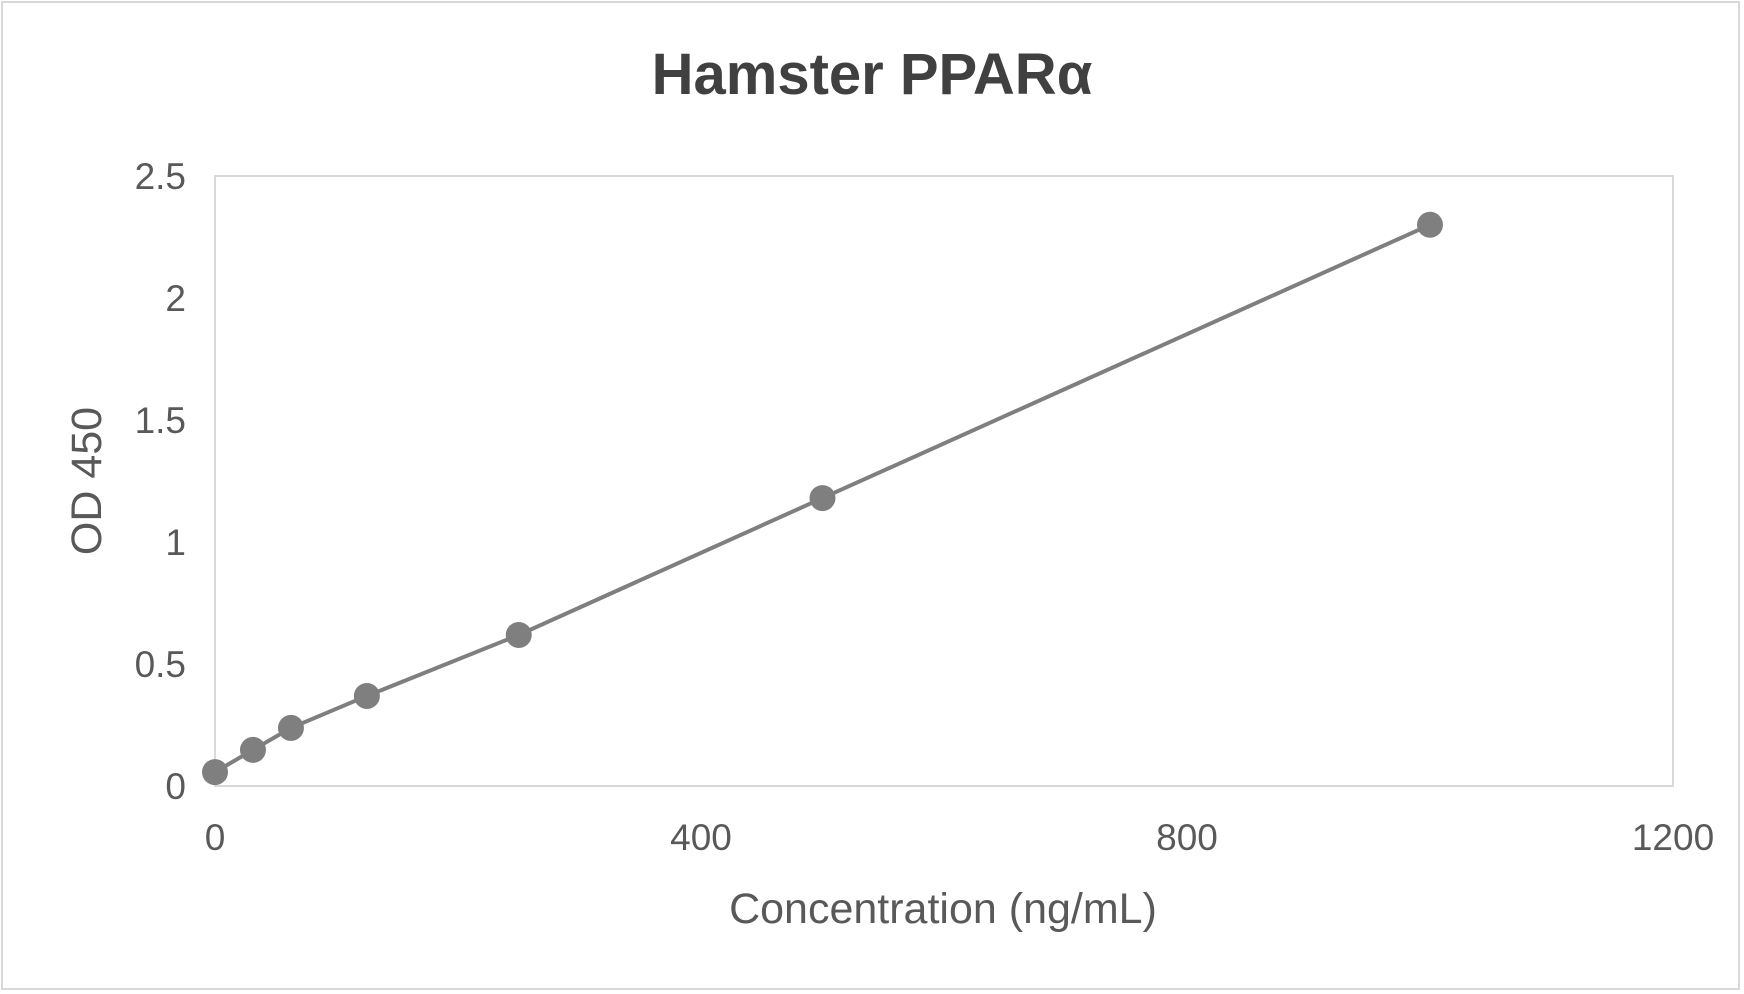  I want to click on x-axis-title: Concentration (ng/mL), so click(943, 909).